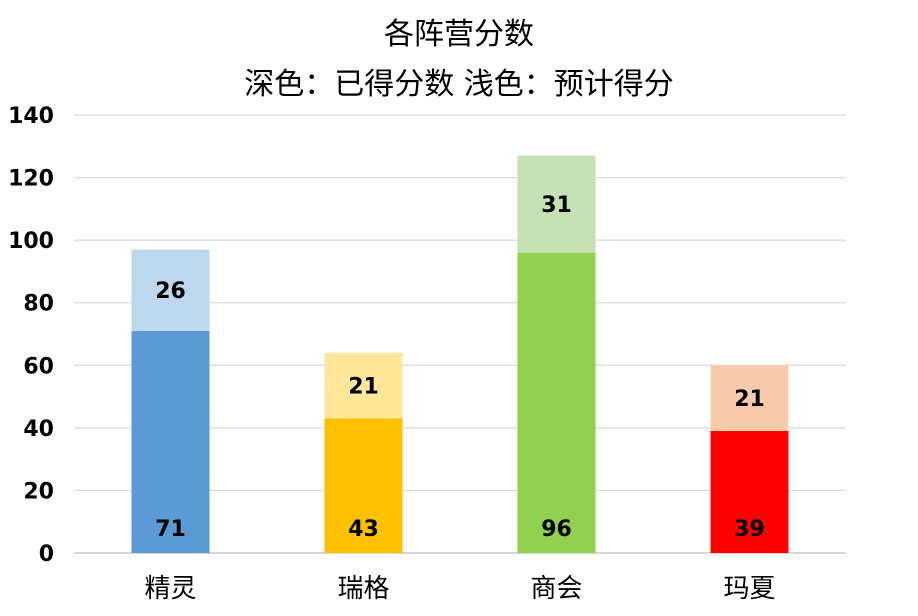  Describe the element at coordinates (749, 589) in the screenshot. I see `x-tick-label: 玛夏` at that location.